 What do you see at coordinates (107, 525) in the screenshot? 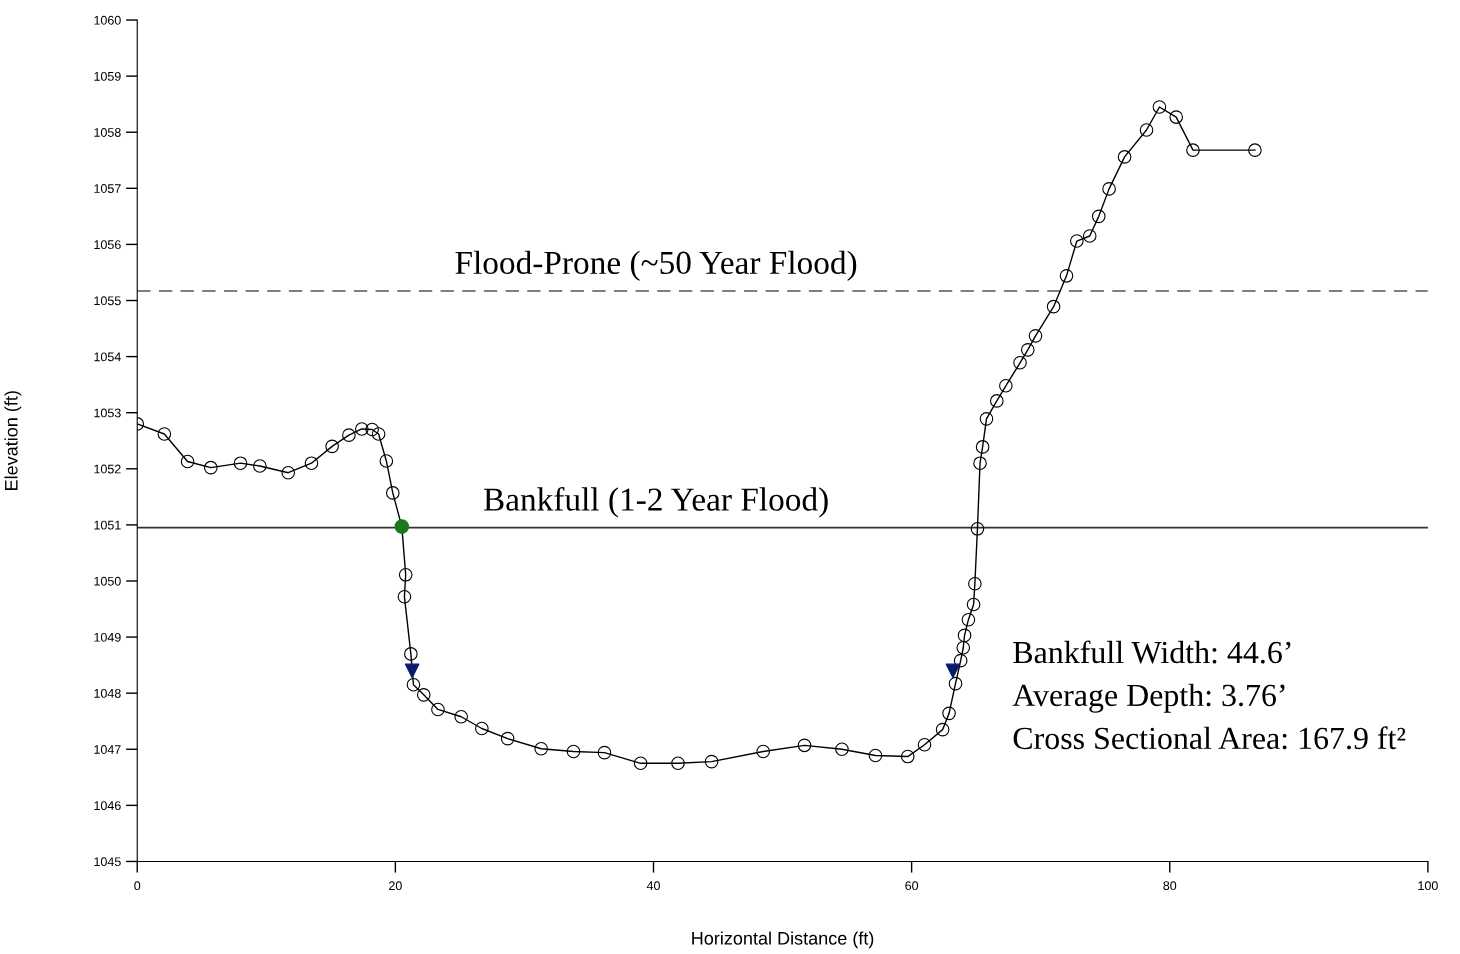
I see `y-tick-label: 1051` at bounding box center [107, 525].